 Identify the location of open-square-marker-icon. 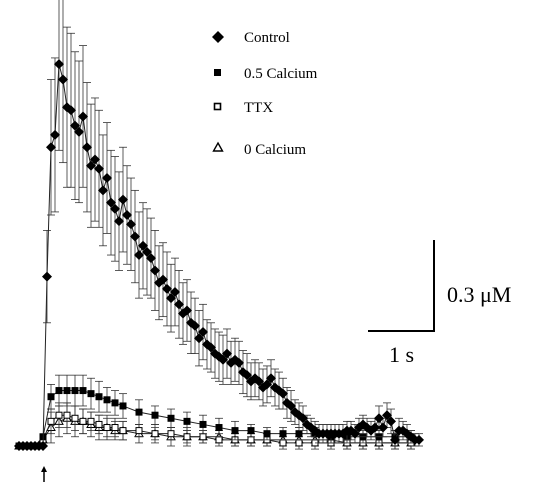
(217, 106).